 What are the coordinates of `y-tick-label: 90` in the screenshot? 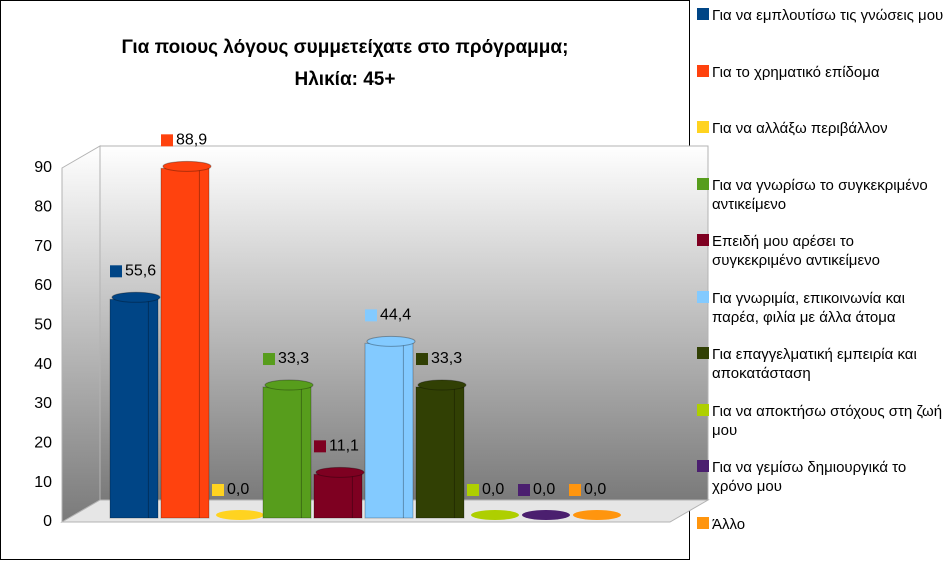 It's located at (43, 167).